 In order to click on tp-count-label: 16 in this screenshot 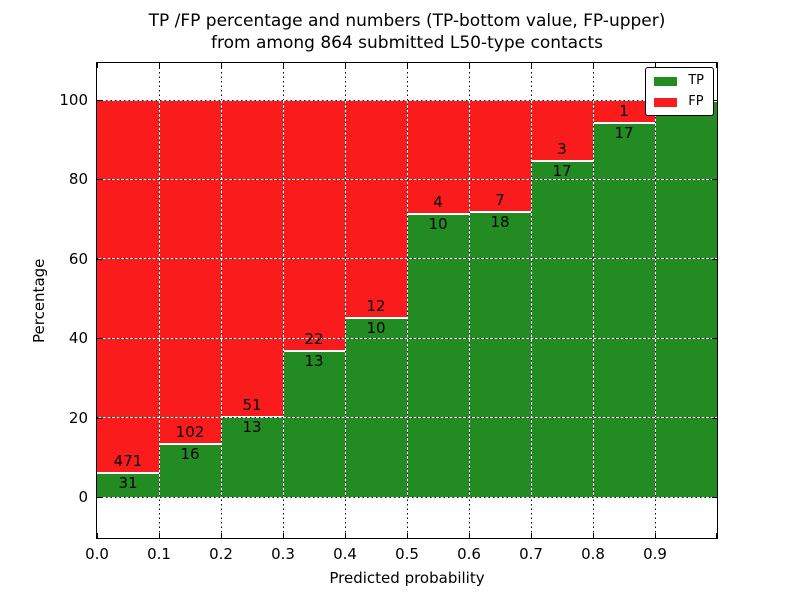, I will do `click(190, 454)`.